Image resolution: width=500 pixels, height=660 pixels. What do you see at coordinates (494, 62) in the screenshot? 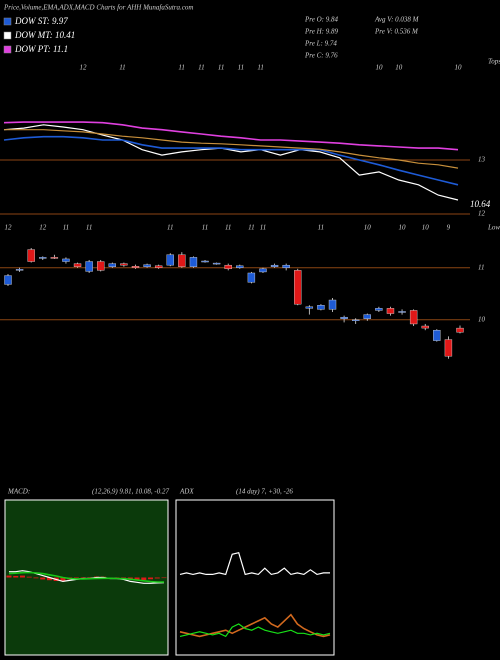
I see `annotation: Tops` at bounding box center [494, 62].